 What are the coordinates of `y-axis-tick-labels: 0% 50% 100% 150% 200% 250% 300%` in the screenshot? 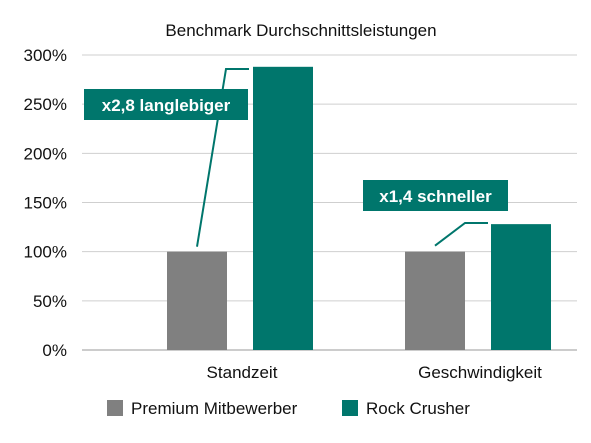 It's located at (45, 203).